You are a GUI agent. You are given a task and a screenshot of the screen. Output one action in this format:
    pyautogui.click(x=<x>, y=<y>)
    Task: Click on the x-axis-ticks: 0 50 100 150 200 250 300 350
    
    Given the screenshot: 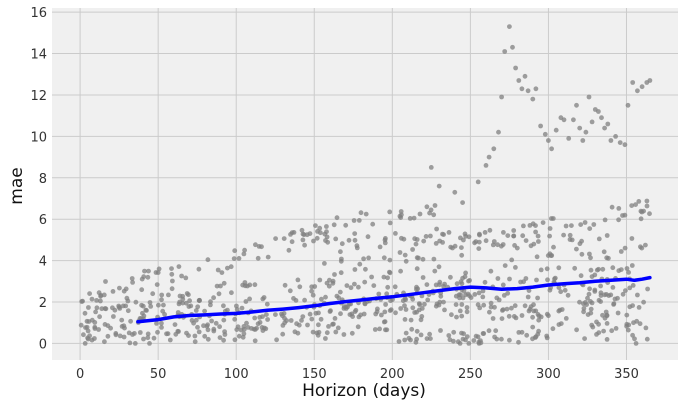 What is the action you would take?
    pyautogui.click(x=357, y=374)
    